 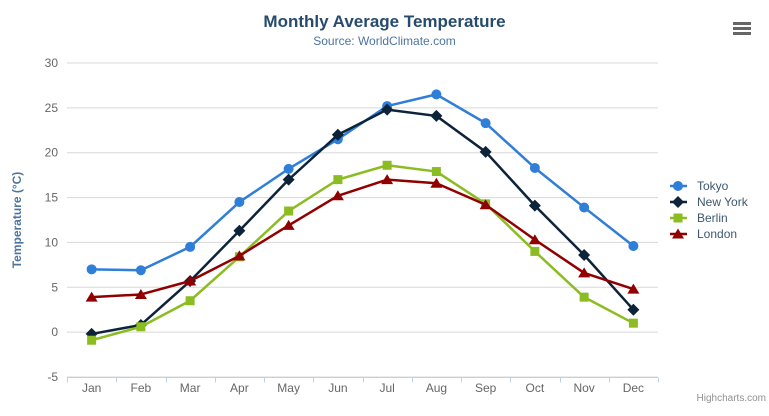 I want to click on y-axis-label: 15, so click(x=52, y=198).